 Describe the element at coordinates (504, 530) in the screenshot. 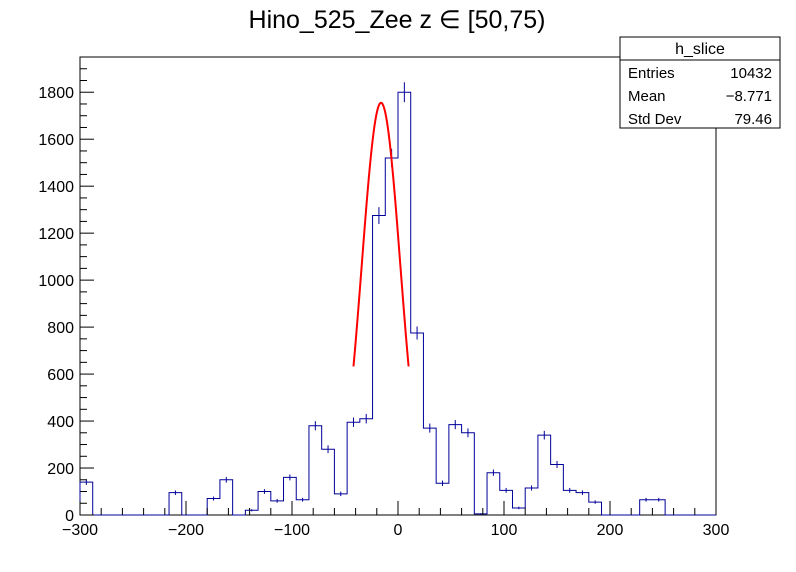

I see `x-tick-label: 100` at that location.